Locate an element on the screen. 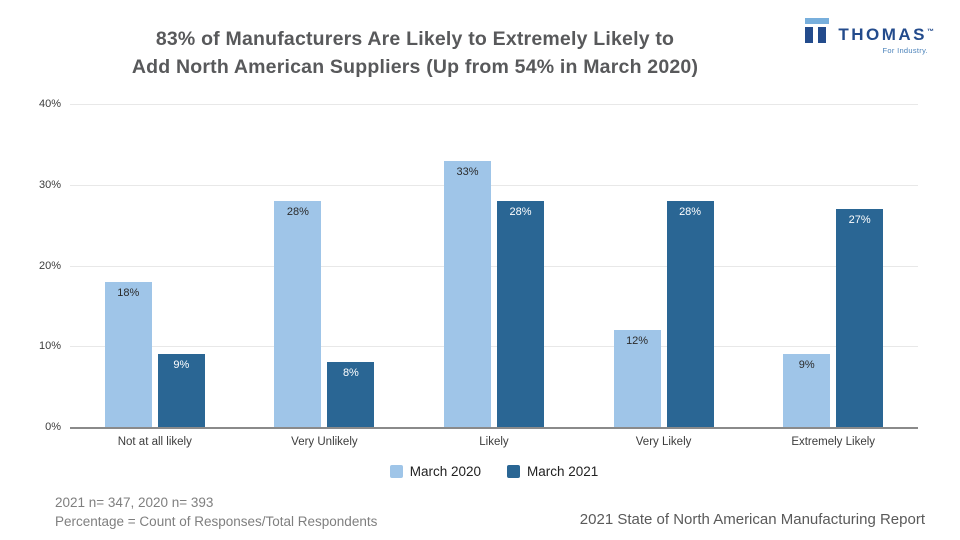 The height and width of the screenshot is (540, 960). logo-topbar-shape is located at coordinates (817, 21).